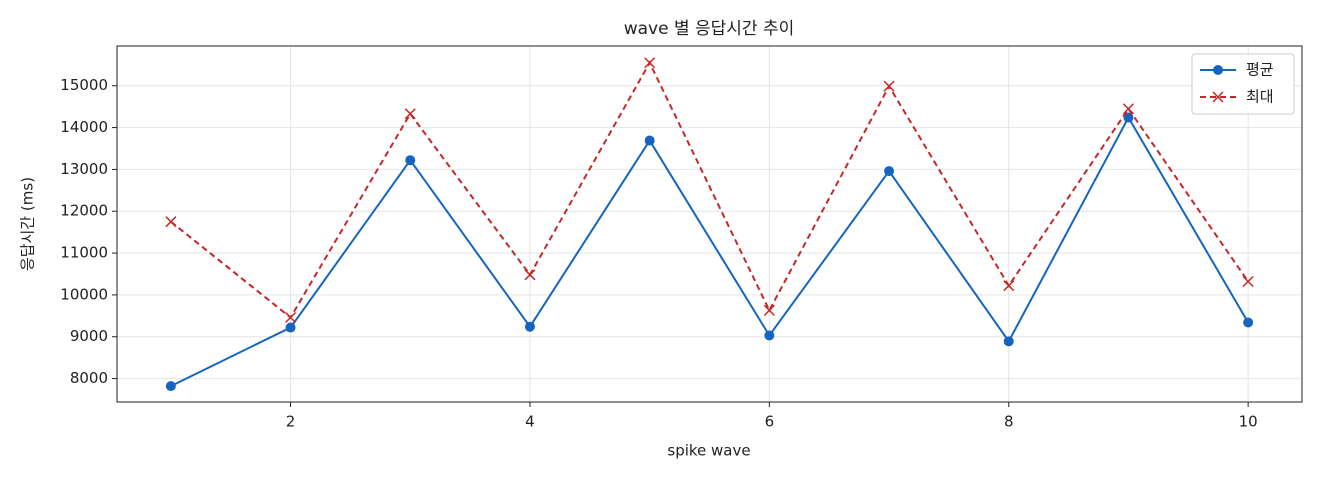 This screenshot has width=1320, height=484. Describe the element at coordinates (1243, 84) in the screenshot. I see `legend-box` at that location.